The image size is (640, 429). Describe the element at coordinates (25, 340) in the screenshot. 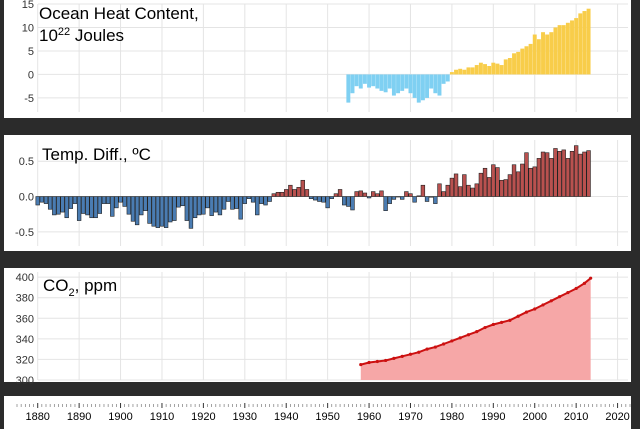

I see `y-tick-label: 340` at that location.